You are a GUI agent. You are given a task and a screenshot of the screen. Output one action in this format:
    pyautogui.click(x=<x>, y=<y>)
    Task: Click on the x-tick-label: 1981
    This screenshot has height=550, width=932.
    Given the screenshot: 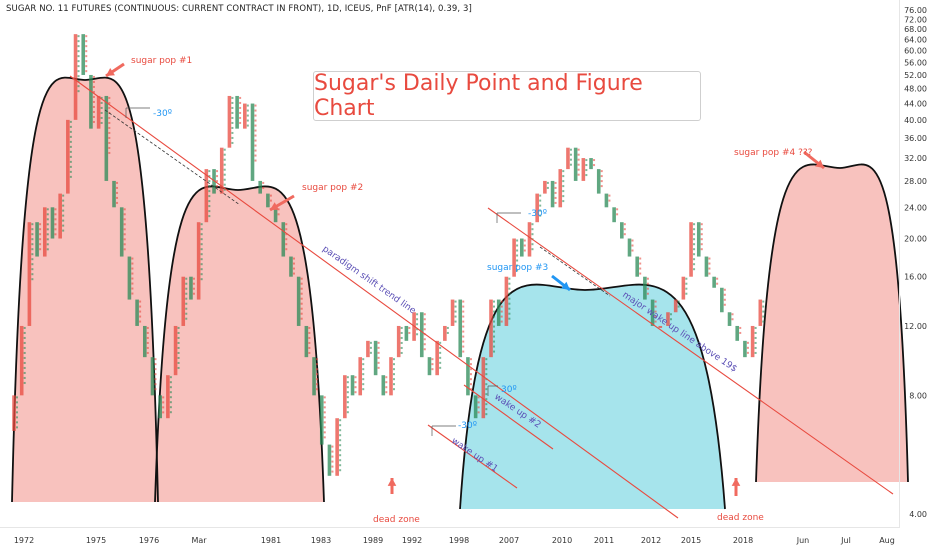 What is the action you would take?
    pyautogui.click(x=271, y=540)
    